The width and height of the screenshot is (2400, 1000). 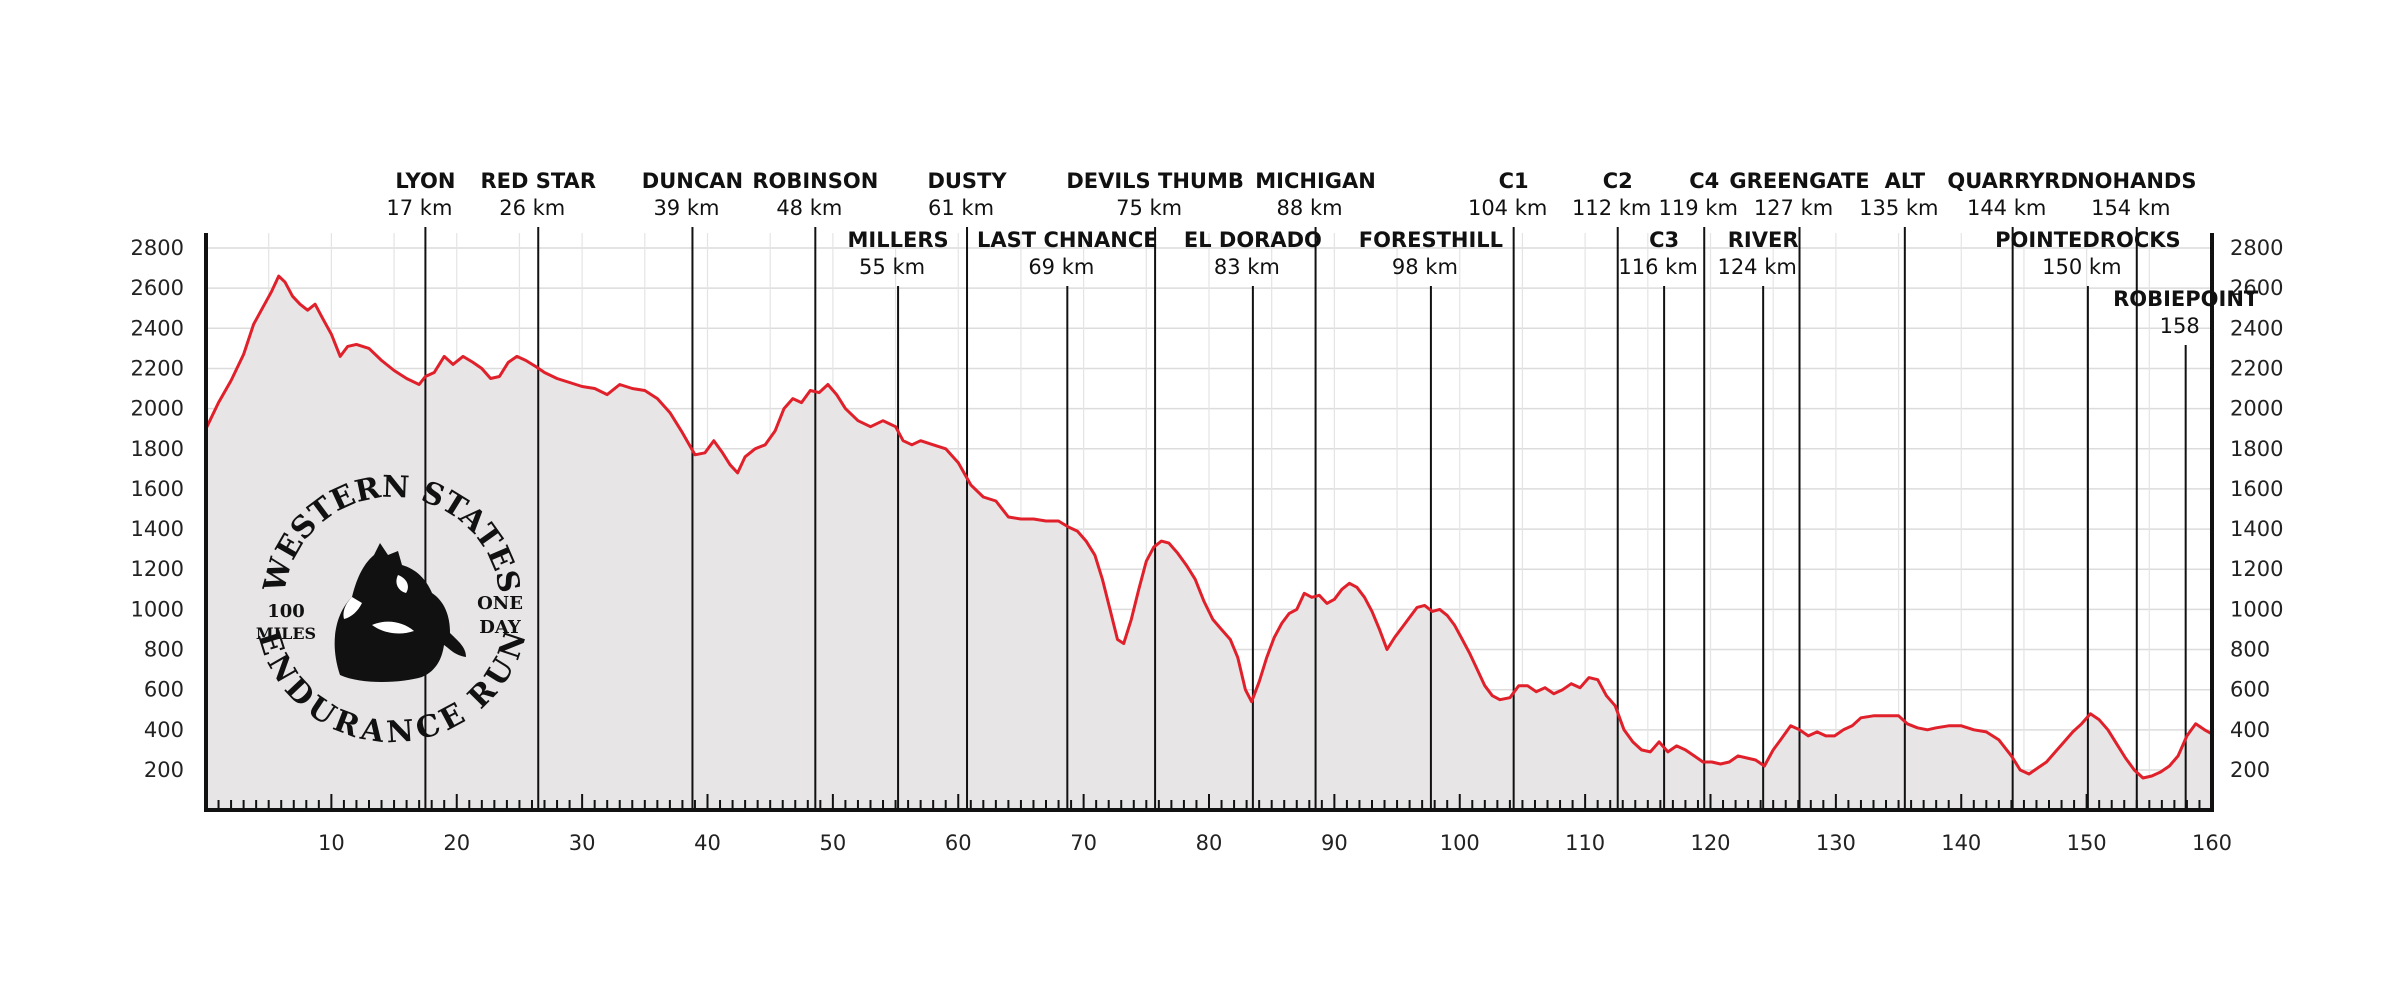 What do you see at coordinates (1253, 240) in the screenshot?
I see `checkpoint-name: EL DORADO` at bounding box center [1253, 240].